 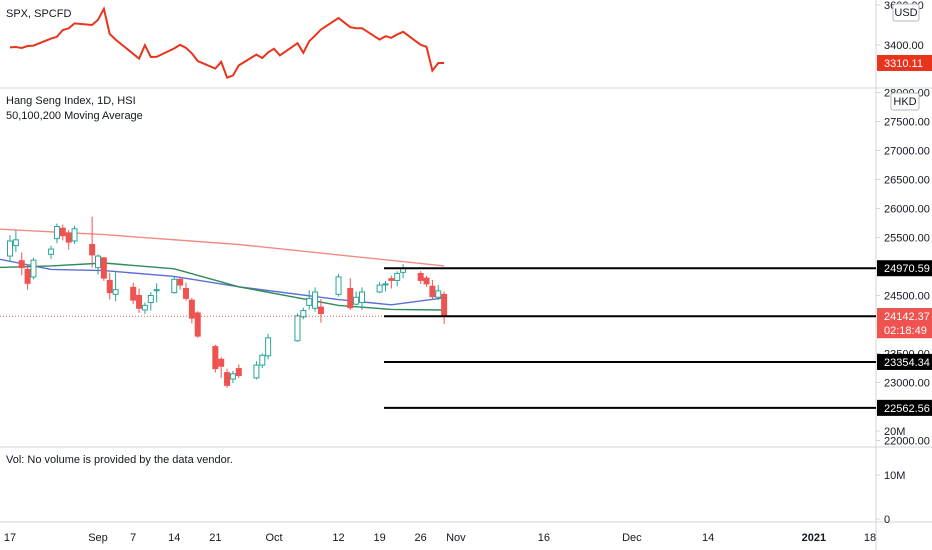 What do you see at coordinates (907, 384) in the screenshot?
I see `hsi-y-tick-label: 23000.00` at bounding box center [907, 384].